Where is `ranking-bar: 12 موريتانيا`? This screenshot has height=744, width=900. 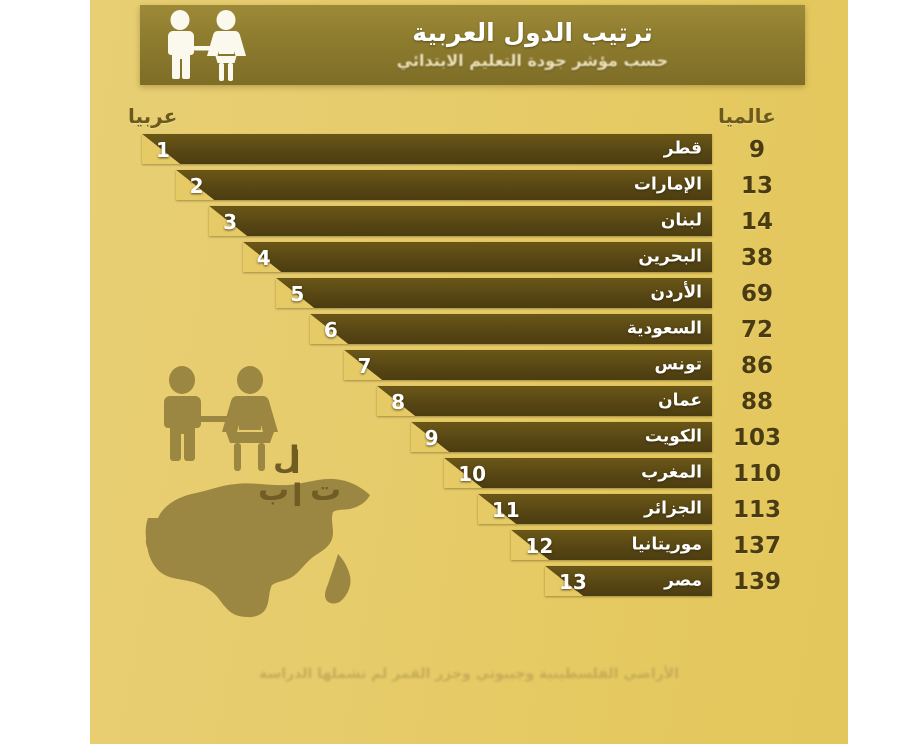
ranking-bar: 12 موريتانيا is located at coordinates (611, 545).